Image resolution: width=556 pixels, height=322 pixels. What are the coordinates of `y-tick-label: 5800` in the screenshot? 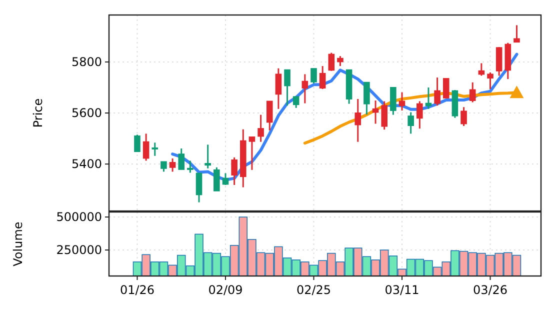 It's located at (86, 62).